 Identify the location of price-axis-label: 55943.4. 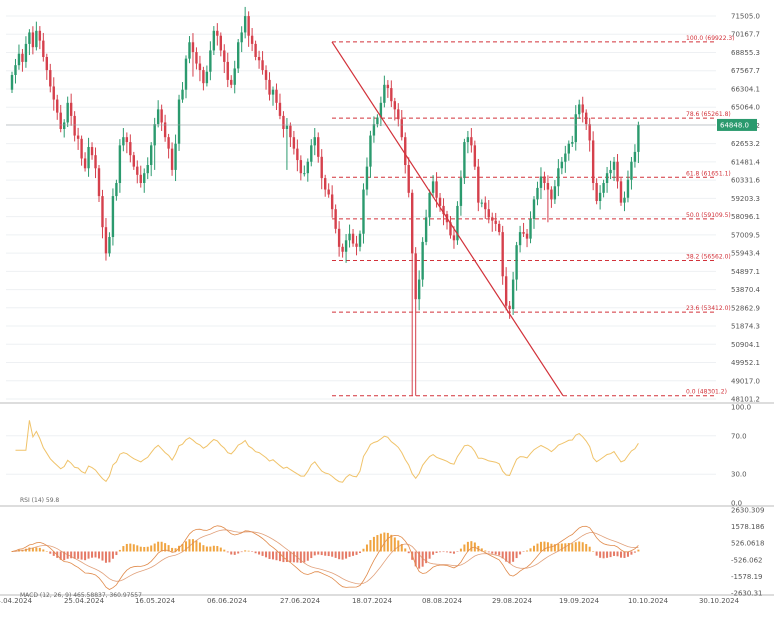
(745, 254).